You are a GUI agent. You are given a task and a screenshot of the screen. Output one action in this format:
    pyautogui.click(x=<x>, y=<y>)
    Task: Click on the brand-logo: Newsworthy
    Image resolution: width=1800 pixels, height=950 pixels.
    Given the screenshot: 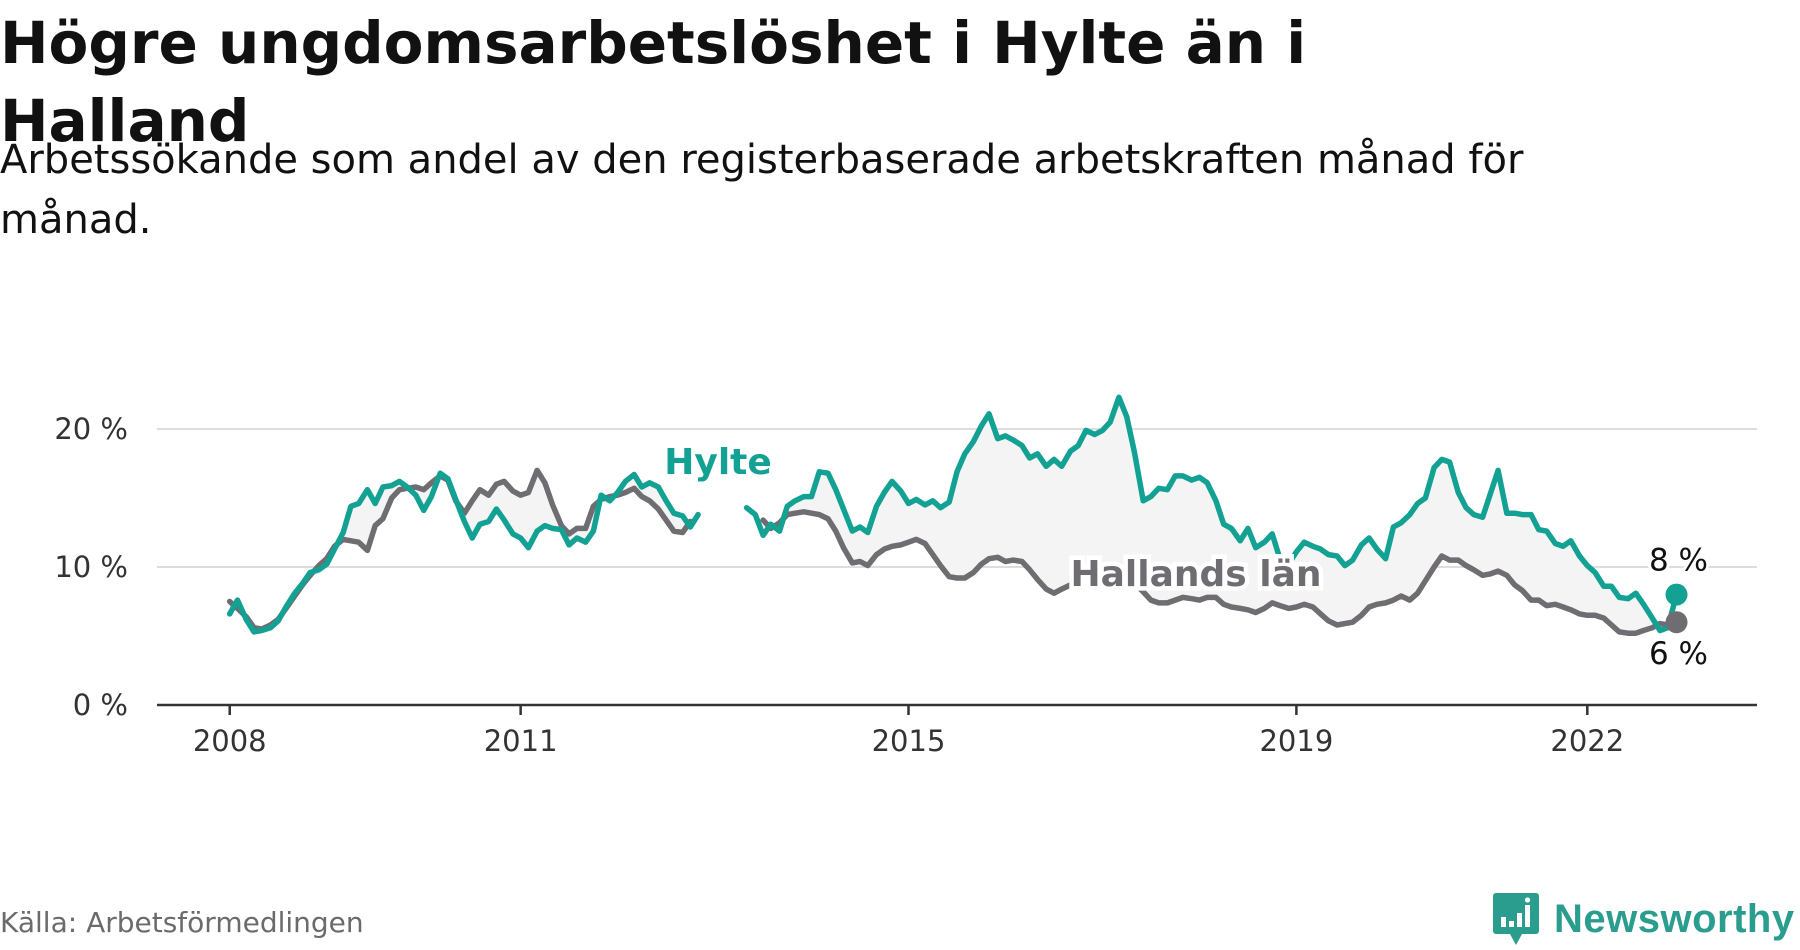 What is the action you would take?
    pyautogui.click(x=1643, y=919)
    